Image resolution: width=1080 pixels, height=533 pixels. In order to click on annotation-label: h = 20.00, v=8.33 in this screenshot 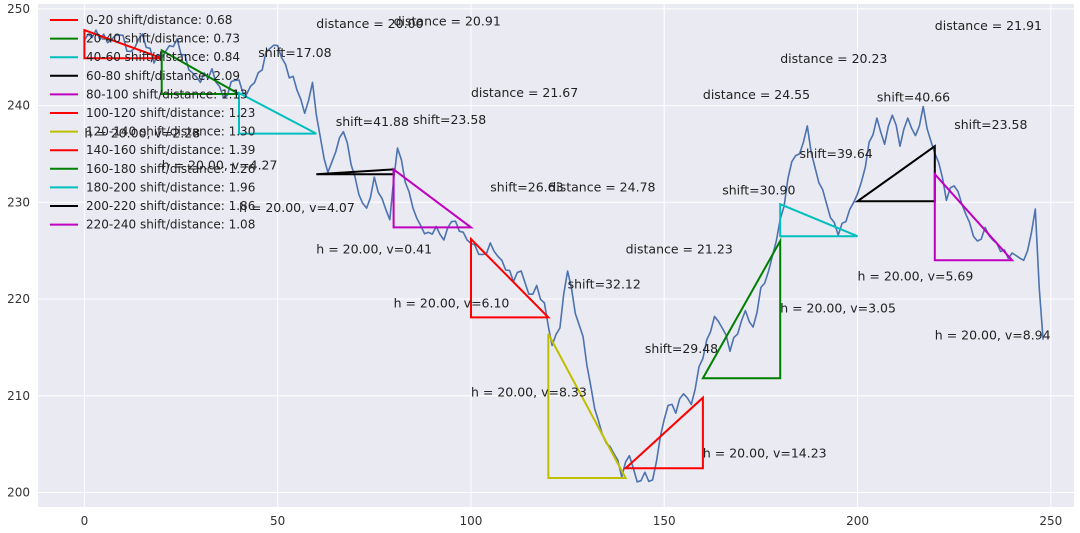, I will do `click(529, 392)`.